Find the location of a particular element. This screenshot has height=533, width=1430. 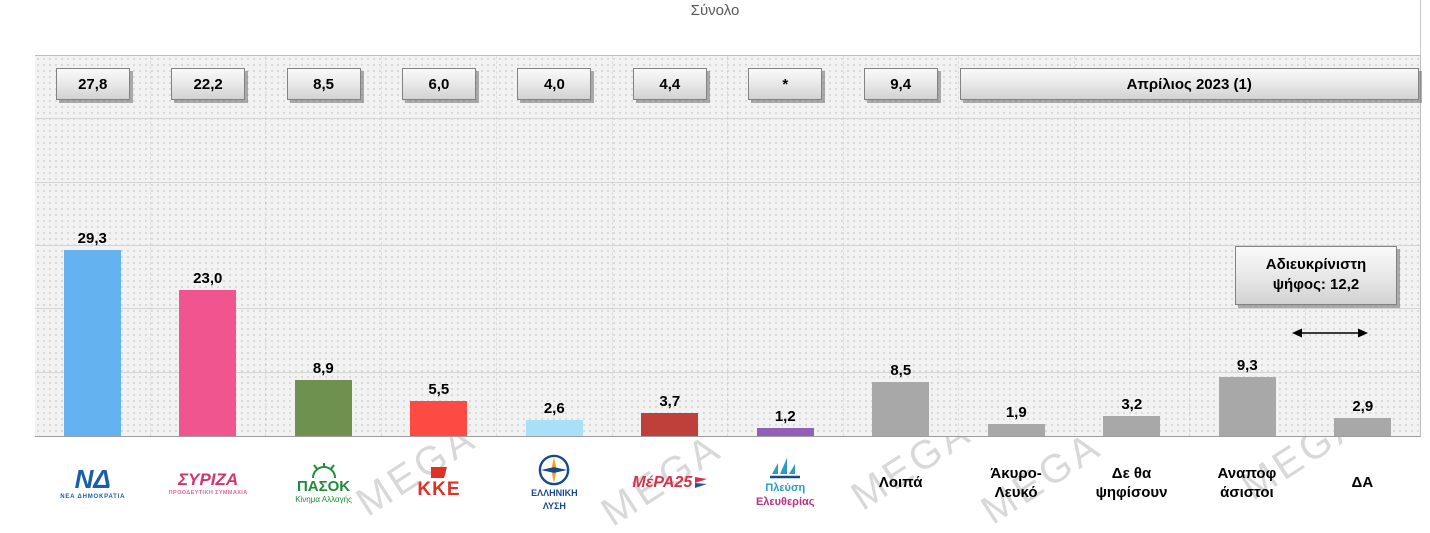

elliniki-lysi-logo-line1: ΕΛΛΗΝΙΚΗ is located at coordinates (554, 492).